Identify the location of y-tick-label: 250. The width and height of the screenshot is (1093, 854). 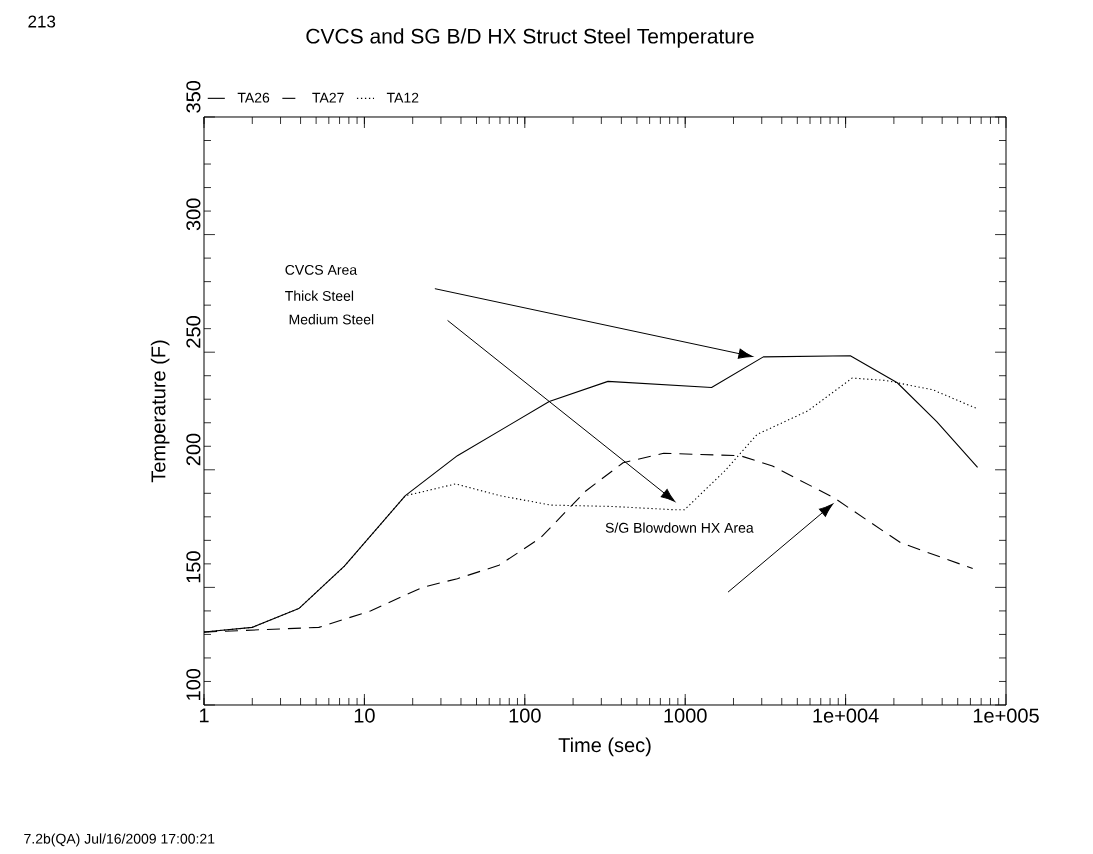
(193, 332).